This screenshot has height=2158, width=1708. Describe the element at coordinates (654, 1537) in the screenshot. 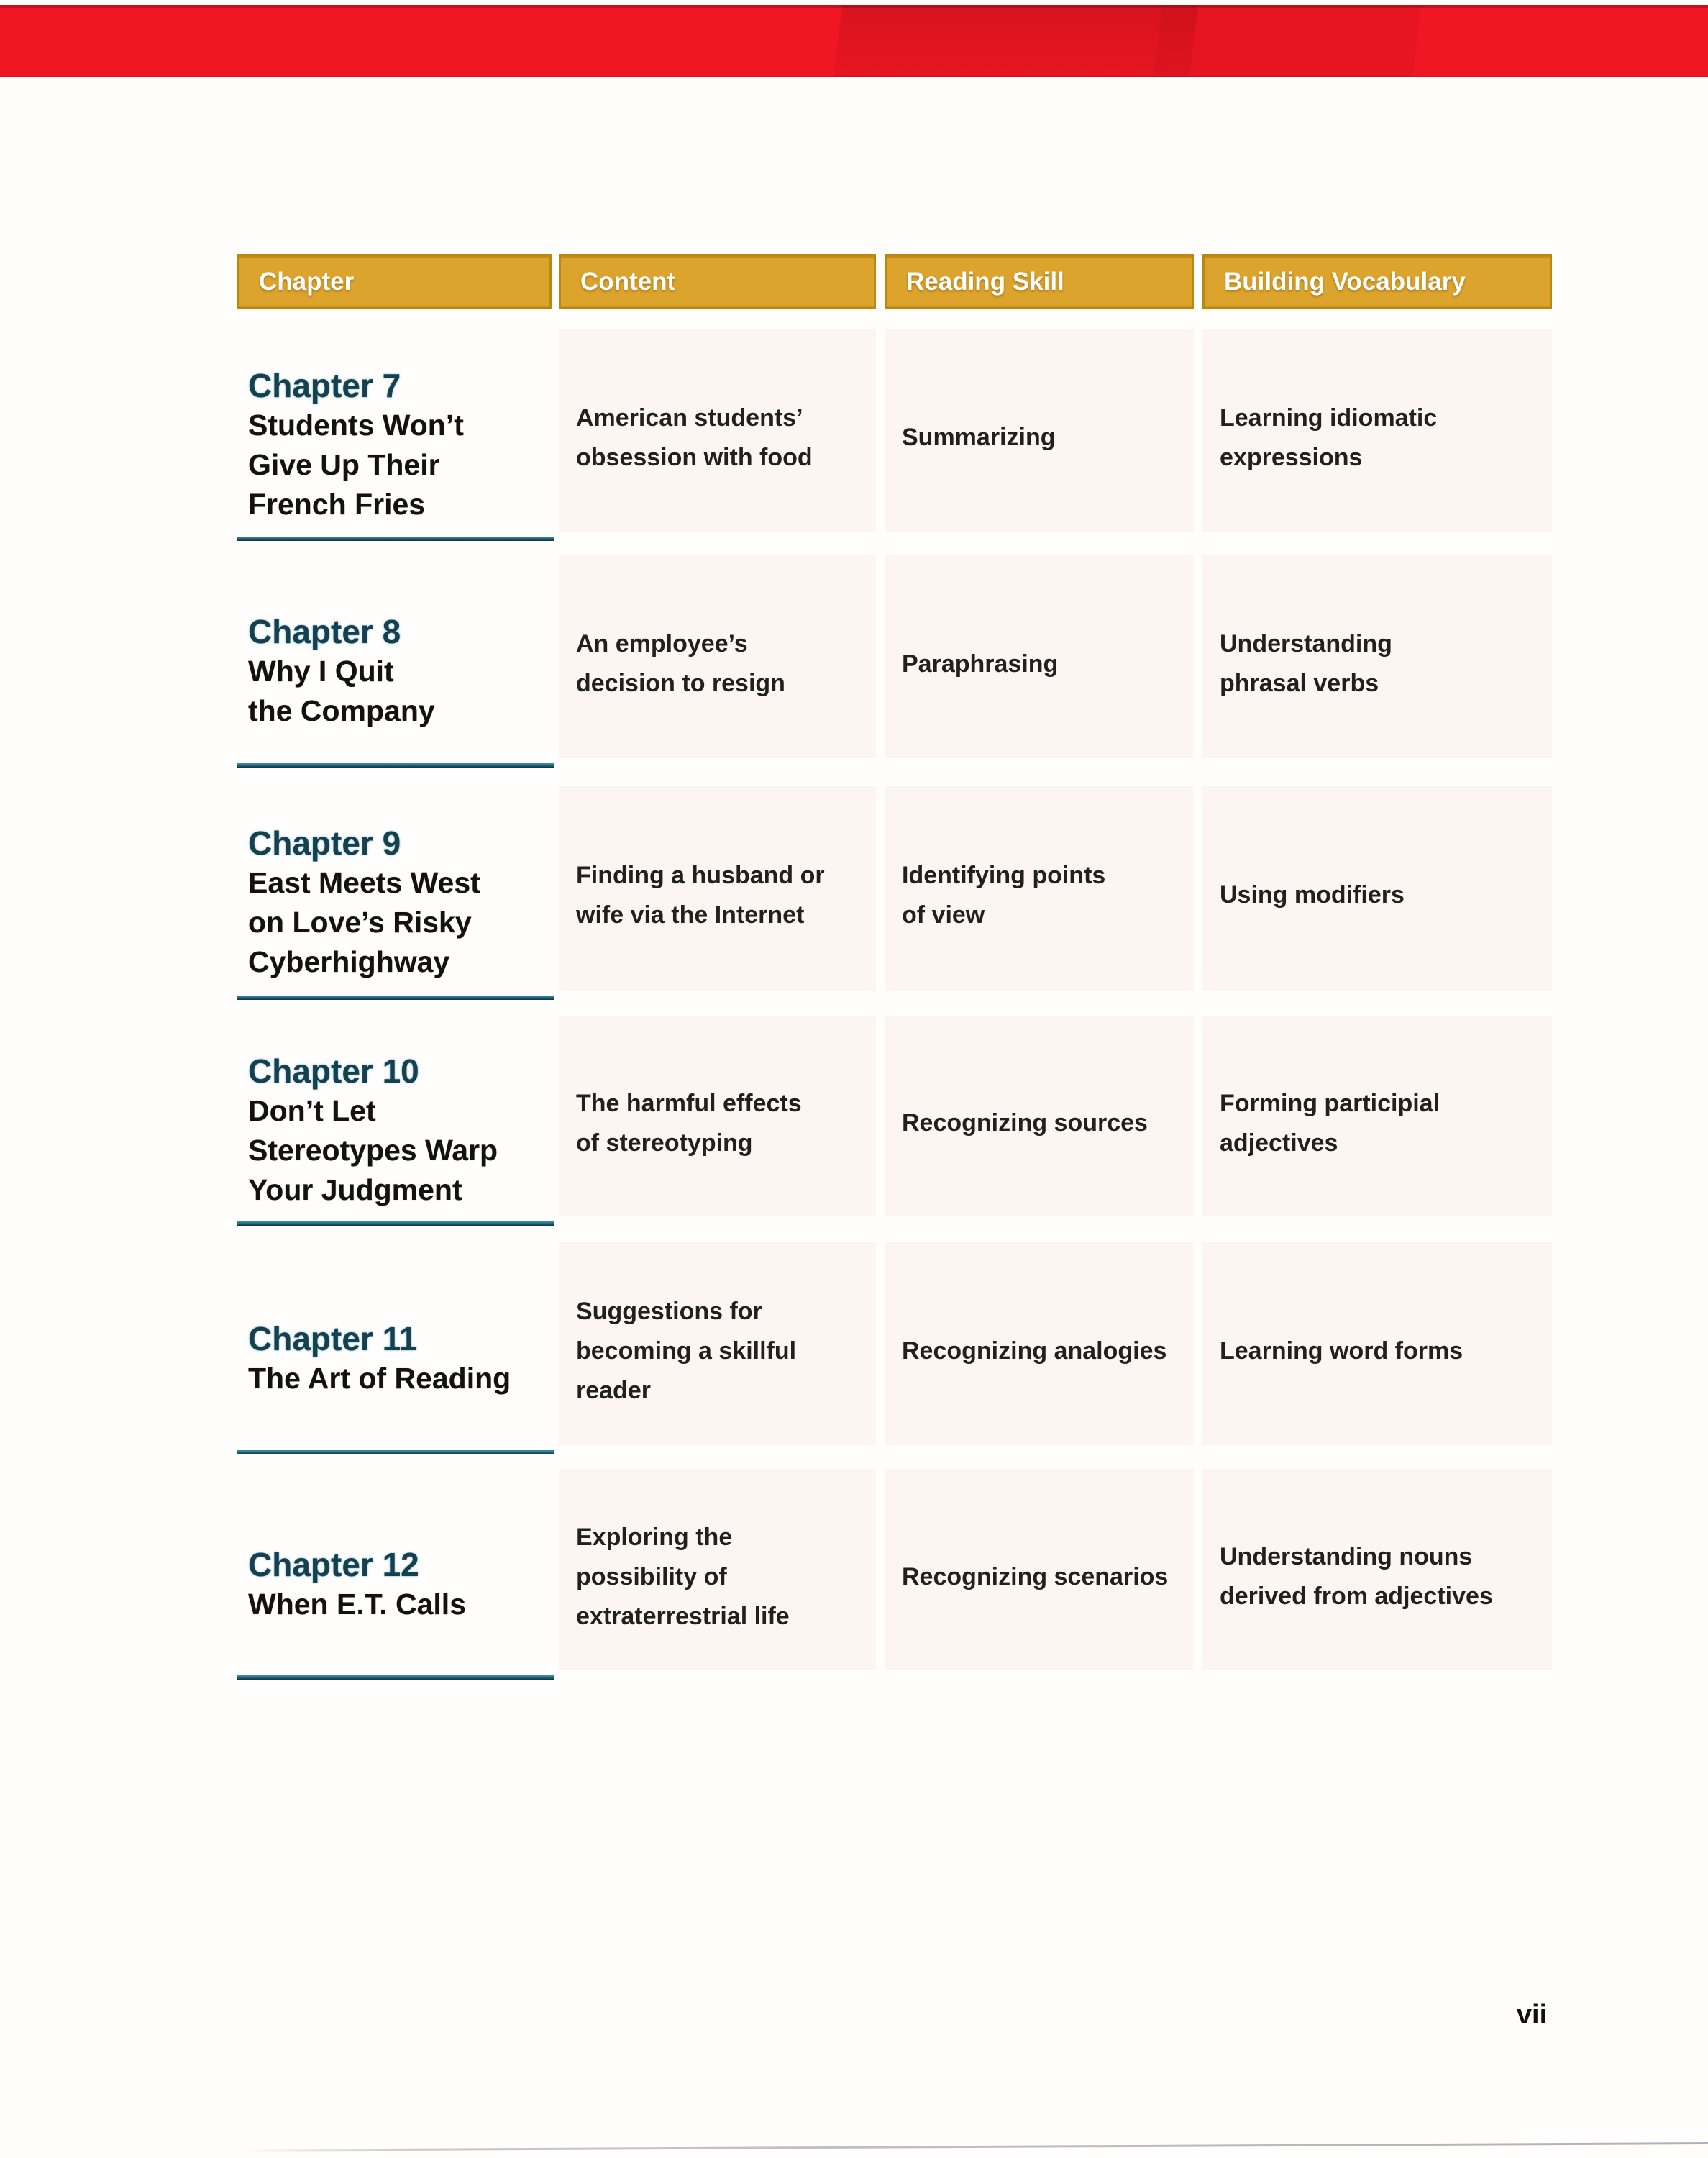

I see `content-line: Exploring the` at that location.